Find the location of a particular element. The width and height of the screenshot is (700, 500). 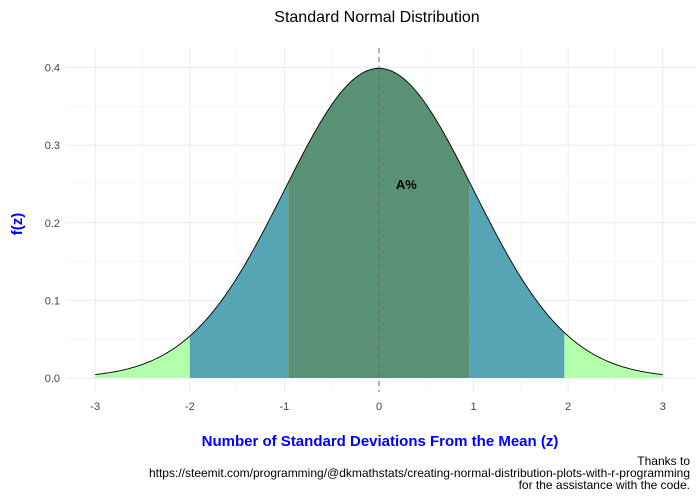

x-tick-labels: -3 -2 -1 0 1 2 3 is located at coordinates (378, 407).